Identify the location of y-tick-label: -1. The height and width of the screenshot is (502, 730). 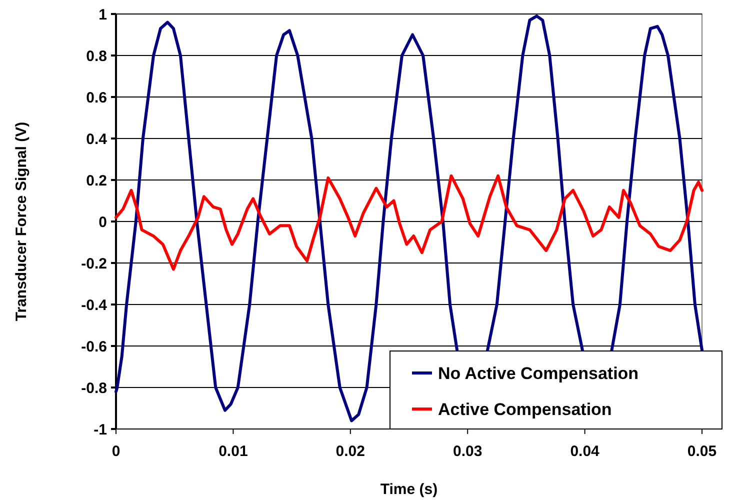
(100, 429).